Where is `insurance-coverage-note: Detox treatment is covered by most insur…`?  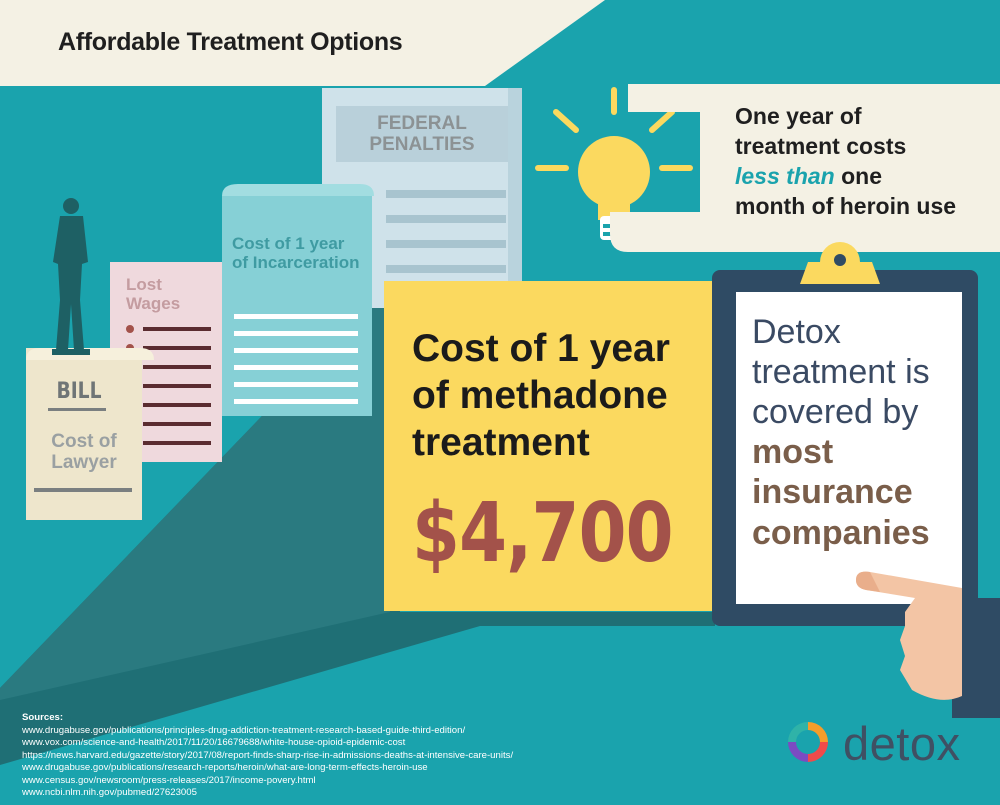
insurance-coverage-note: Detox treatment is covered by most insur… is located at coordinates (857, 432).